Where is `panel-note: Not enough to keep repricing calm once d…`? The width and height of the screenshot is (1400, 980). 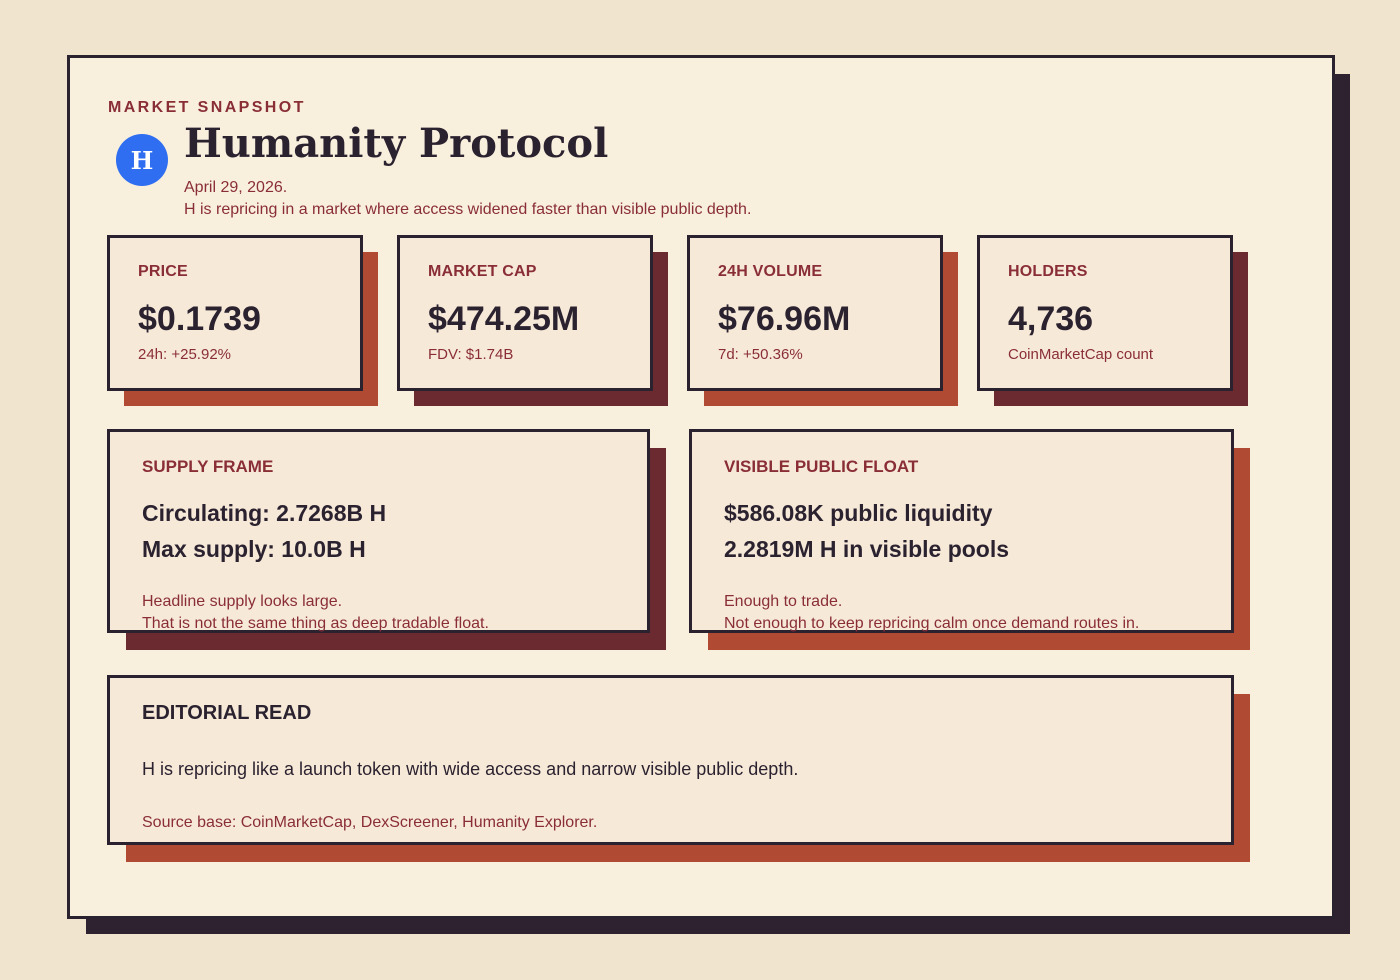
panel-note: Not enough to keep repricing calm once d… is located at coordinates (932, 623).